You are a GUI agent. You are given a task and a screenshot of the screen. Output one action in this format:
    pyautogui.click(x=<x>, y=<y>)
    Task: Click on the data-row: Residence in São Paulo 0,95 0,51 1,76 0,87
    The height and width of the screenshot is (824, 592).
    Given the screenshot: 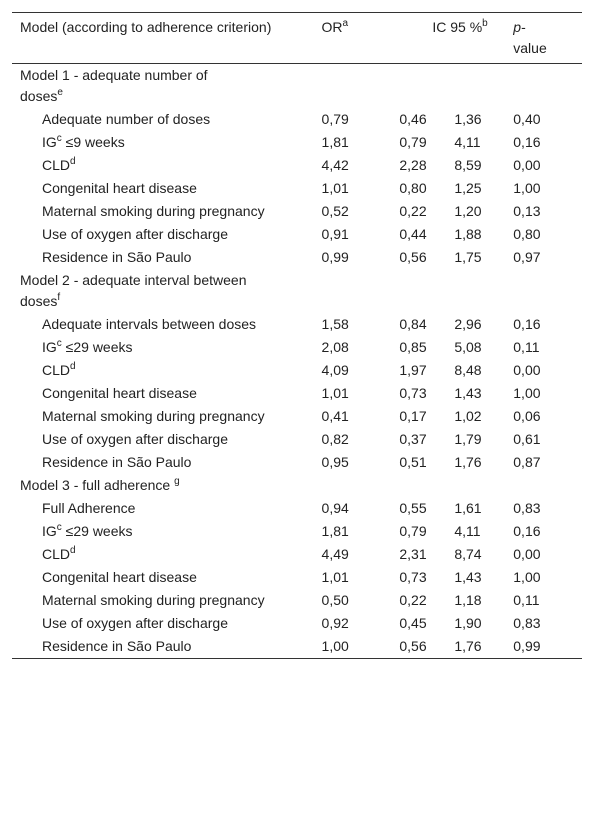 What is the action you would take?
    pyautogui.click(x=297, y=462)
    